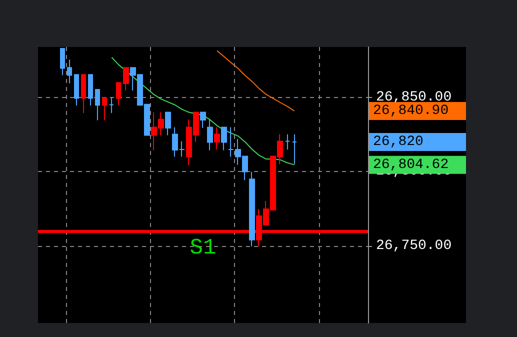 Image resolution: width=517 pixels, height=337 pixels. Describe the element at coordinates (414, 97) in the screenshot. I see `y-tick-label: 26,850.00` at that location.